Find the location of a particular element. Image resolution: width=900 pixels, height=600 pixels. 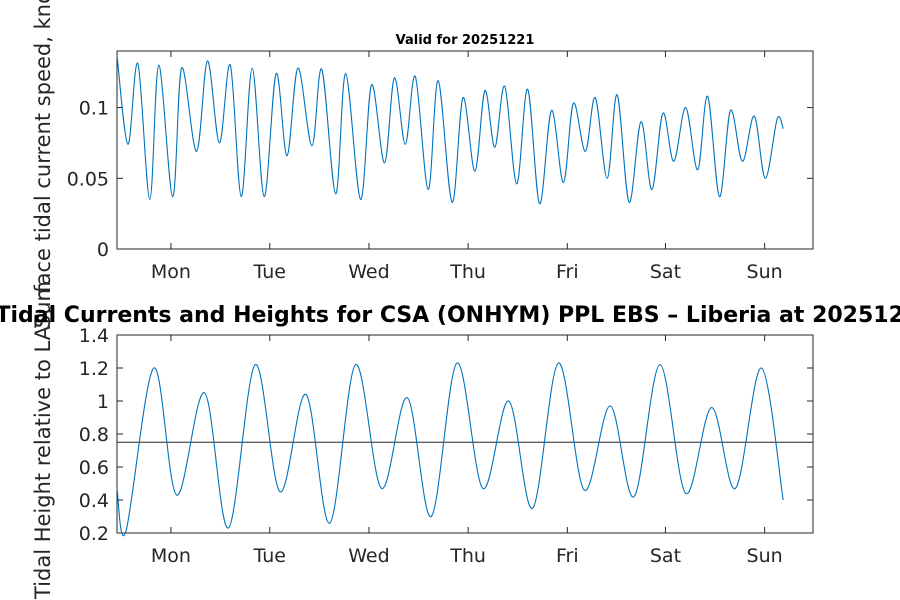

y-tick-label: 0.1 is located at coordinates (94, 109).